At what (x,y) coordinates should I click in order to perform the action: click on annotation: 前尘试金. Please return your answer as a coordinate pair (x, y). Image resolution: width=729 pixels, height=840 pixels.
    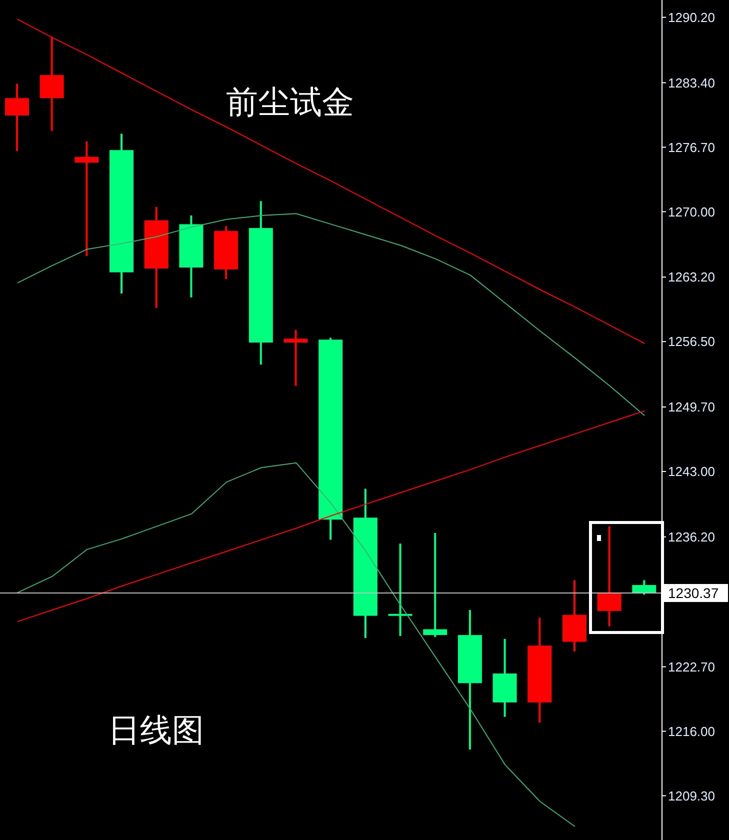
    Looking at the image, I should click on (290, 102).